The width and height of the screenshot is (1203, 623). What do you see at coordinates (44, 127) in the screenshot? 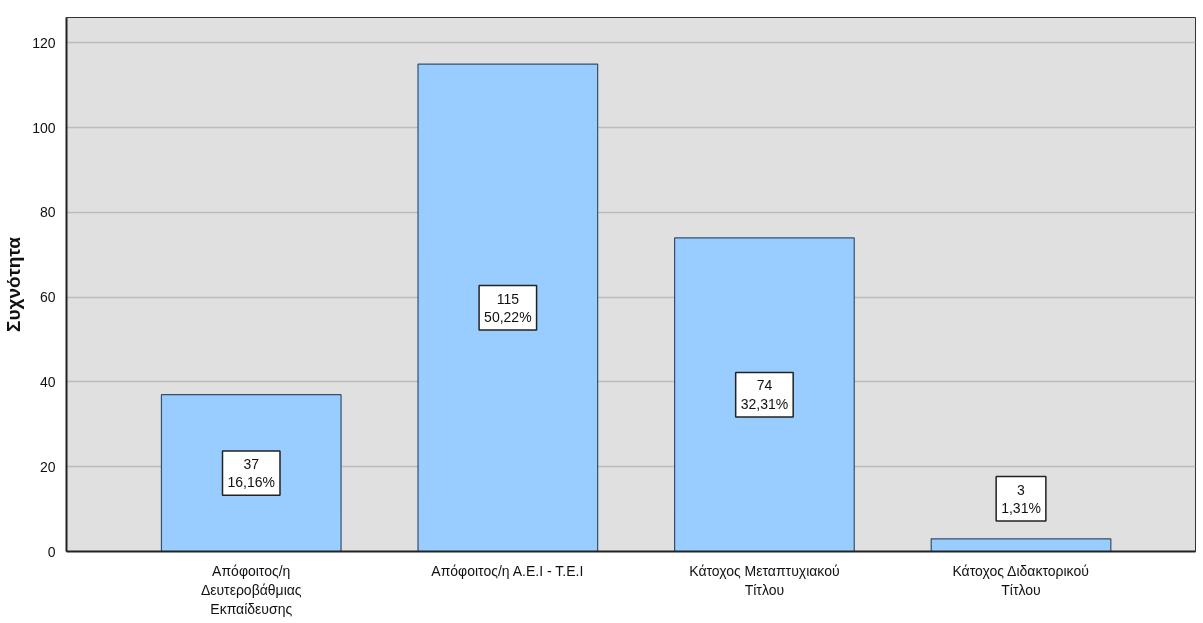
I see `y-tick-label: 100` at bounding box center [44, 127].